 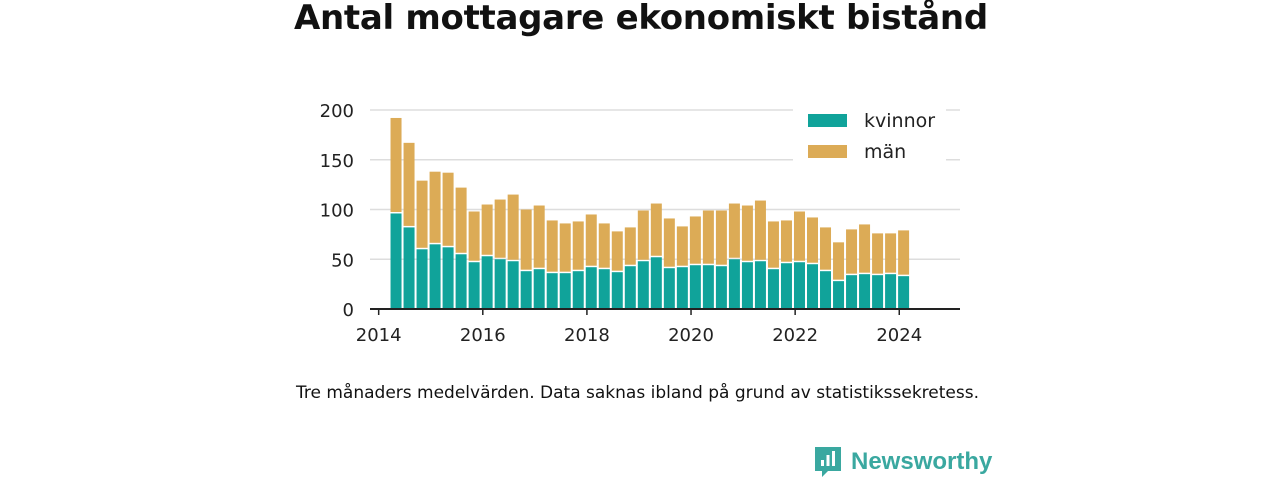 I want to click on x-tick-label: 2024, so click(x=899, y=335).